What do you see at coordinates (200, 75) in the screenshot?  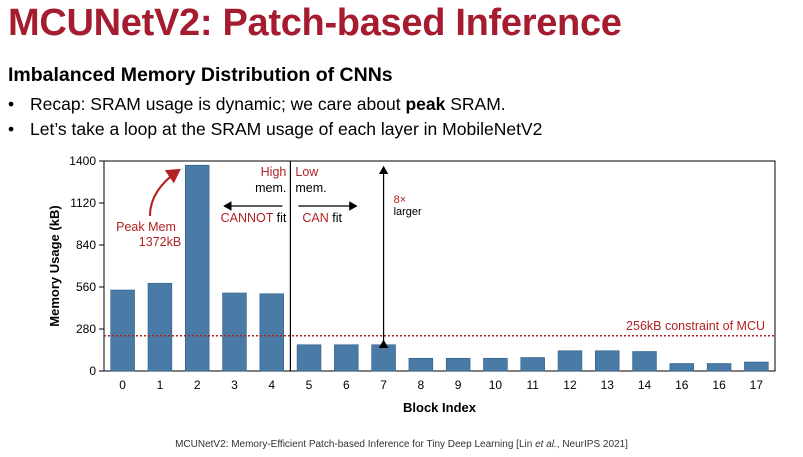 I see `slide-subtitle: Imbalanced Memory Distribution of CNNs` at bounding box center [200, 75].